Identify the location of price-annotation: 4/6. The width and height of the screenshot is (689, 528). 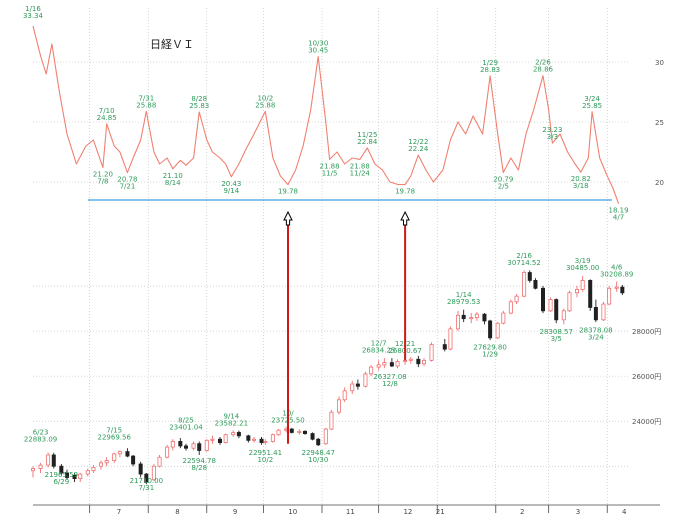
(617, 267).